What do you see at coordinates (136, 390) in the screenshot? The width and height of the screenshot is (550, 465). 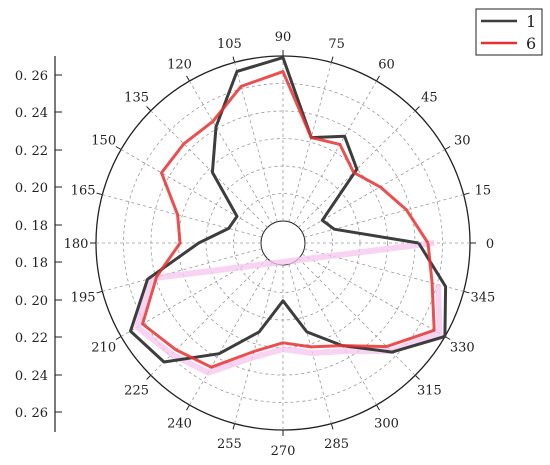 I see `angle-tick-label: 225` at bounding box center [136, 390].